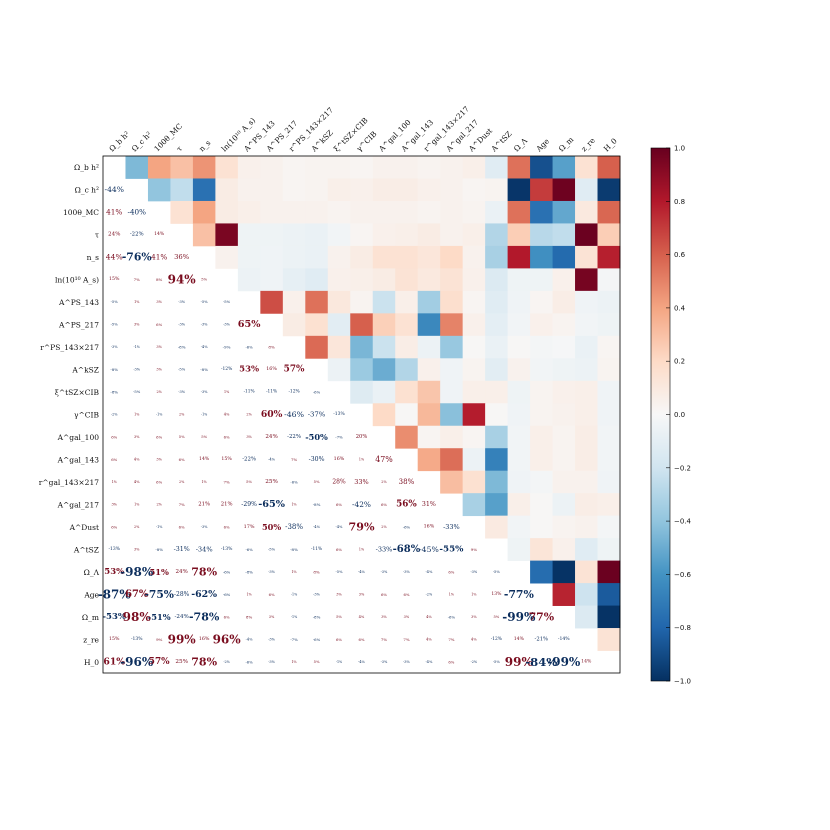 This screenshot has width=830, height=830. I want to click on correlation-label: -4%, so click(362, 572).